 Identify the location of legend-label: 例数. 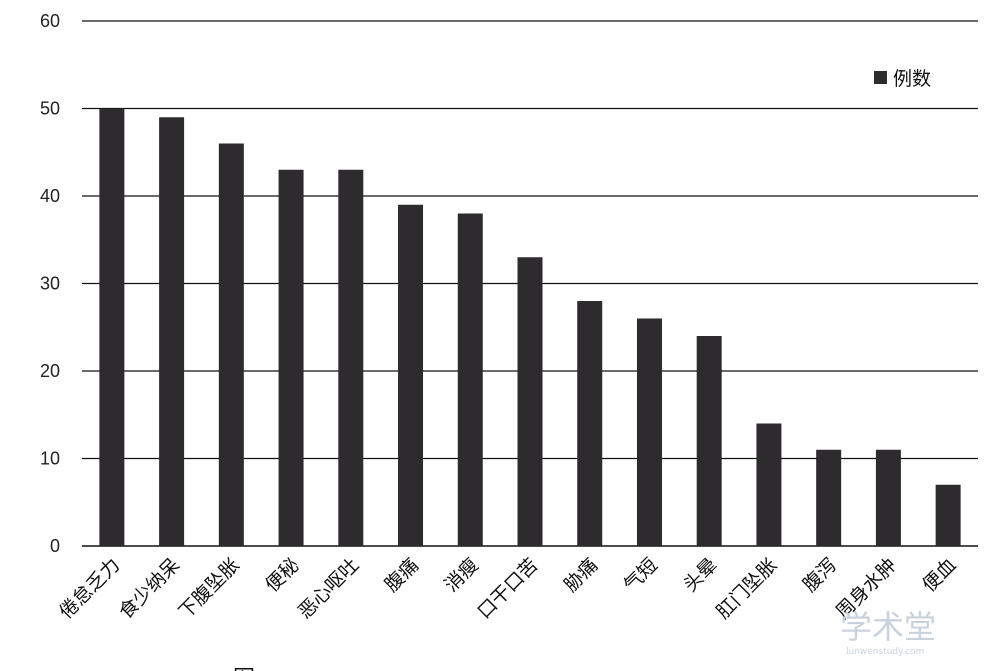
(912, 79).